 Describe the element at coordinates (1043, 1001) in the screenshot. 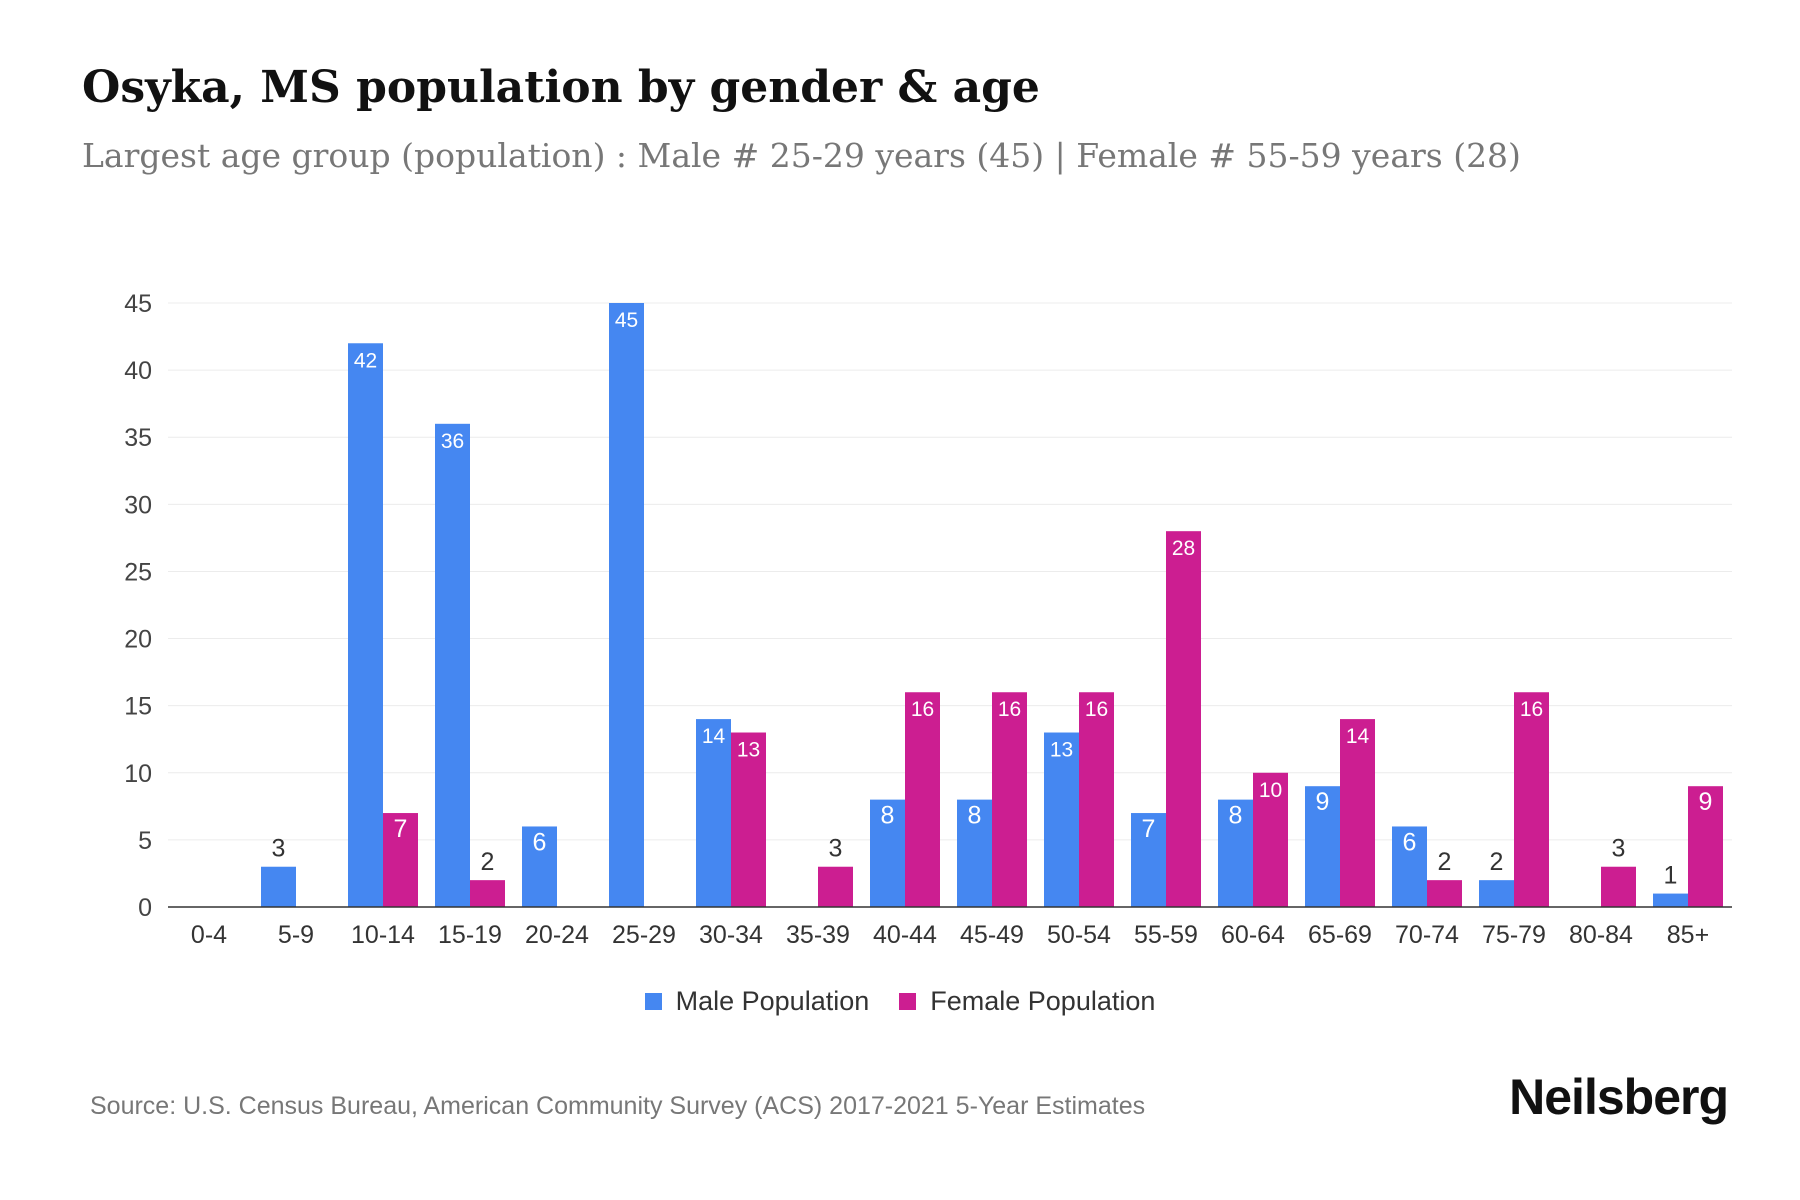

I see `legend-label-female: Female Population` at that location.